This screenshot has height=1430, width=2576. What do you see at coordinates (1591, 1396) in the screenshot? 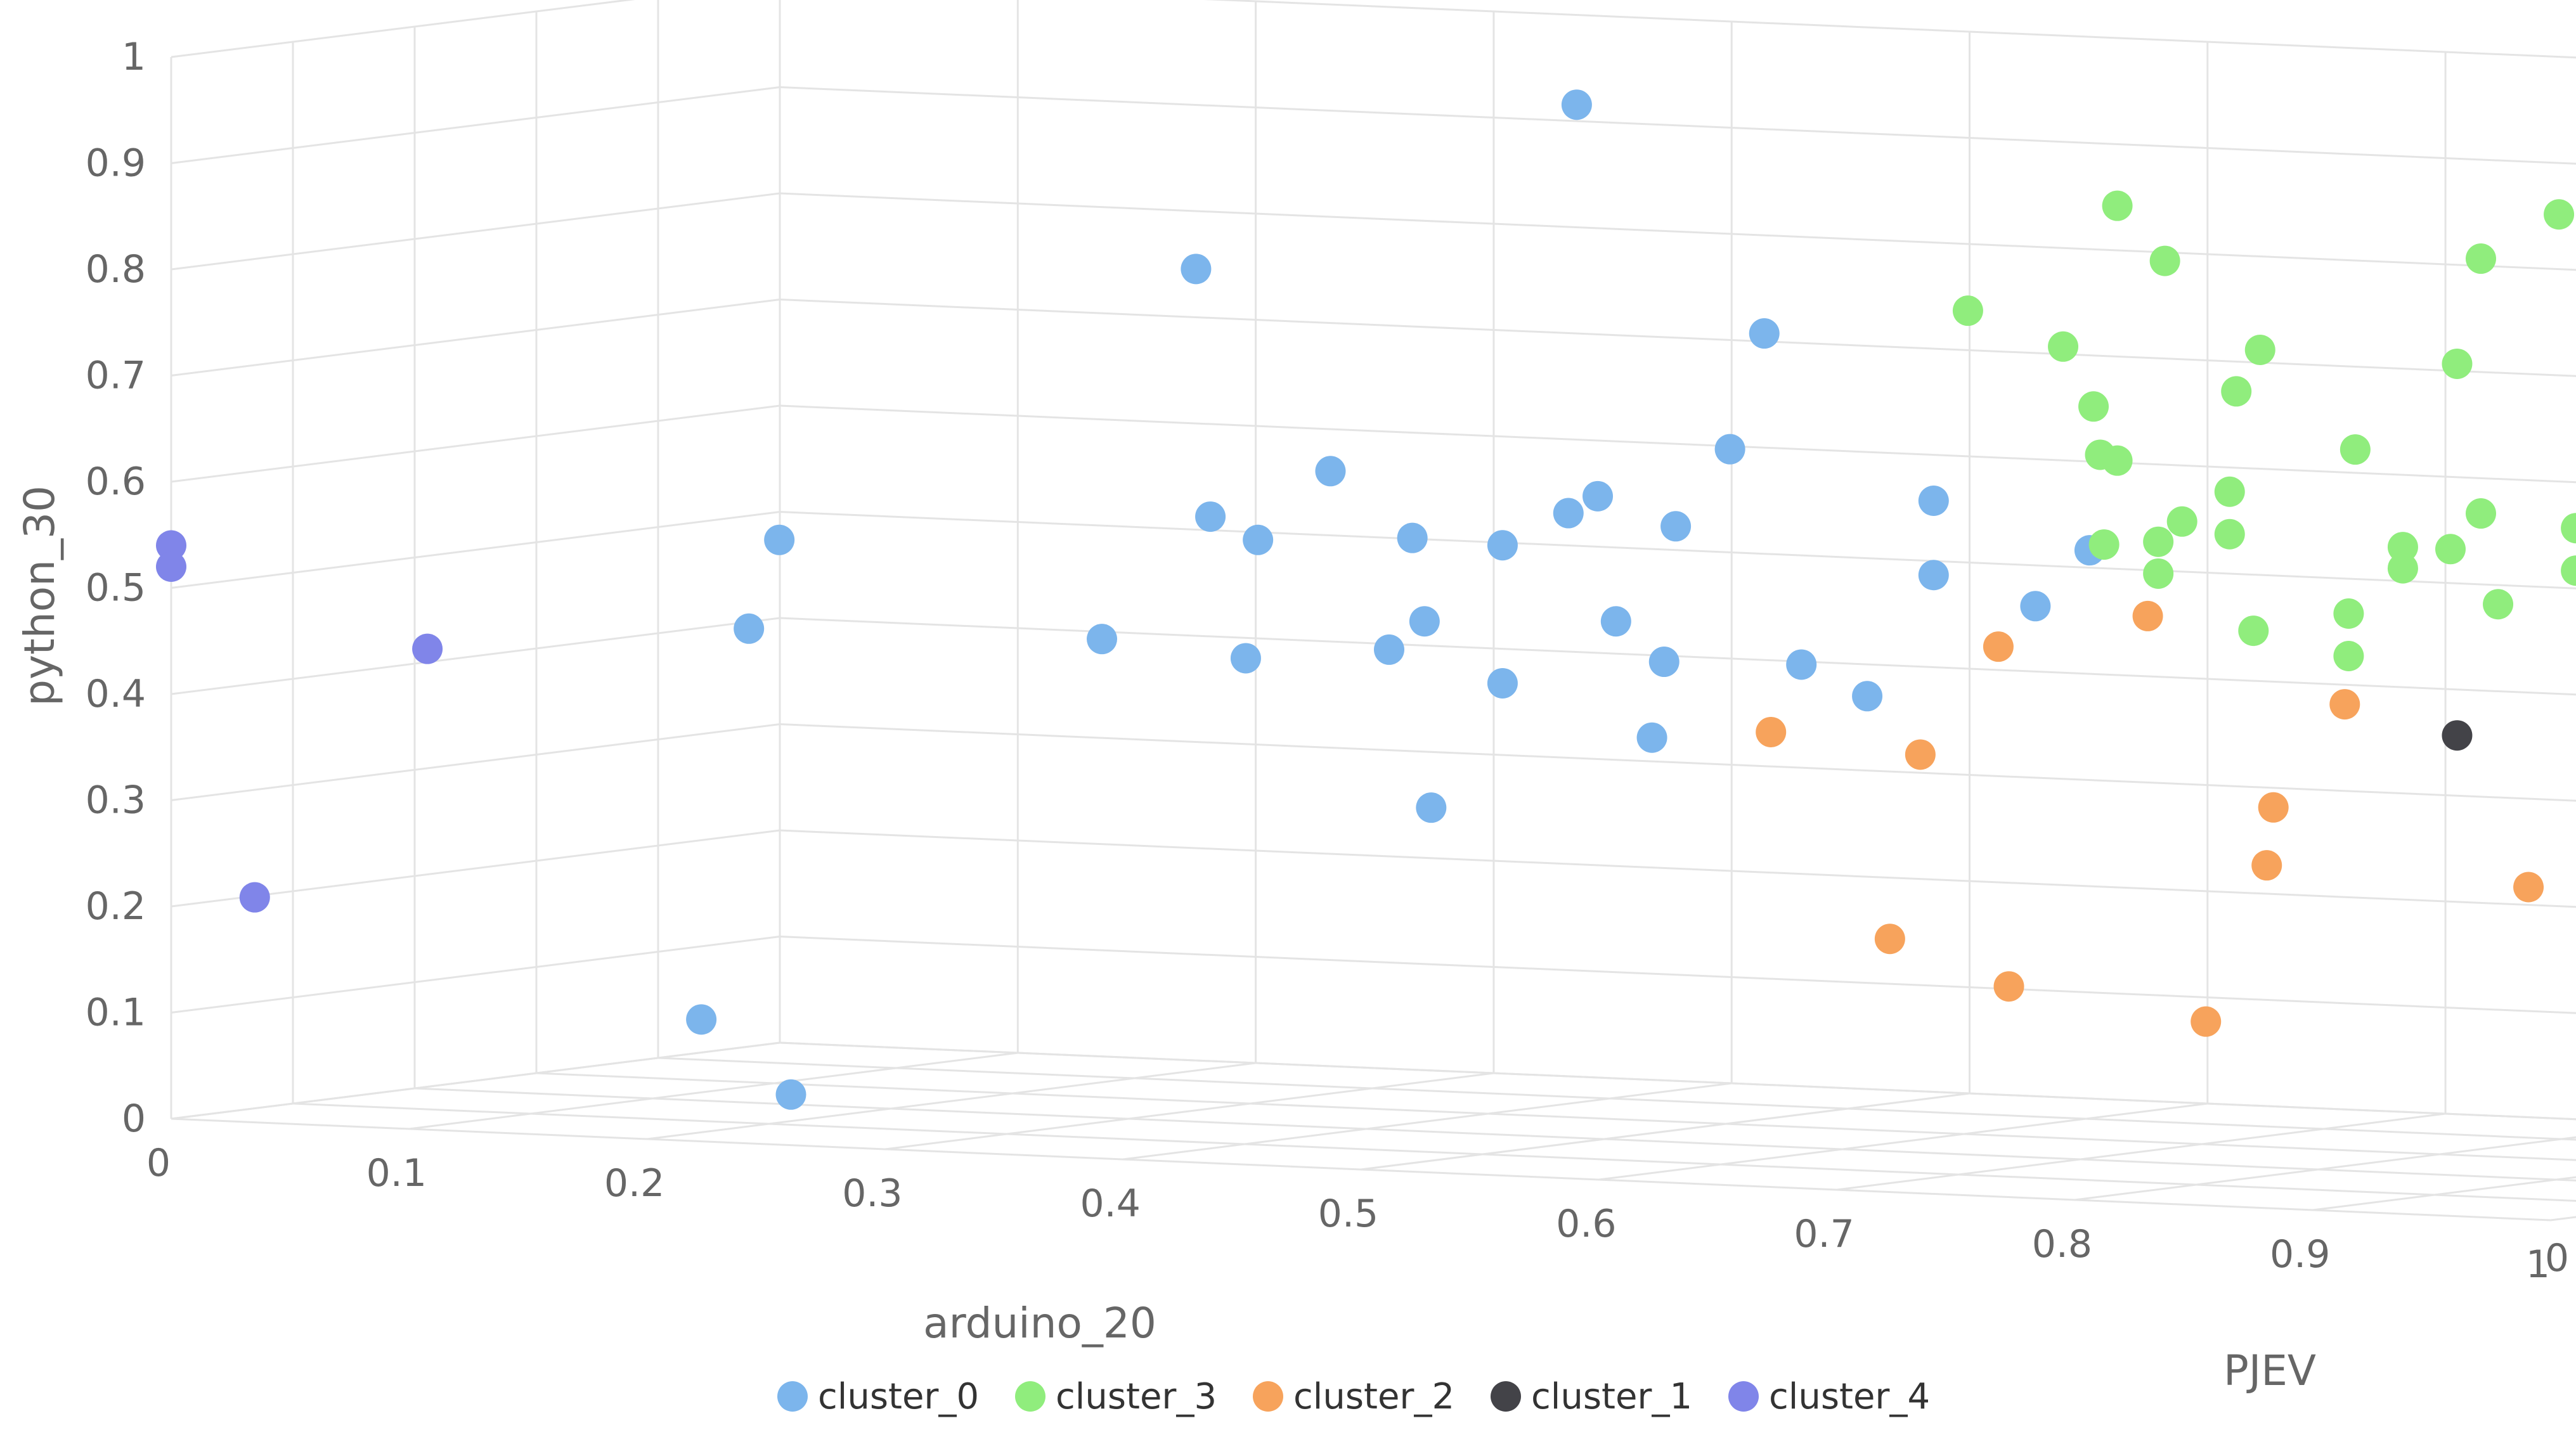
I see `legend-item-cluster-1: cluster_1` at bounding box center [1591, 1396].